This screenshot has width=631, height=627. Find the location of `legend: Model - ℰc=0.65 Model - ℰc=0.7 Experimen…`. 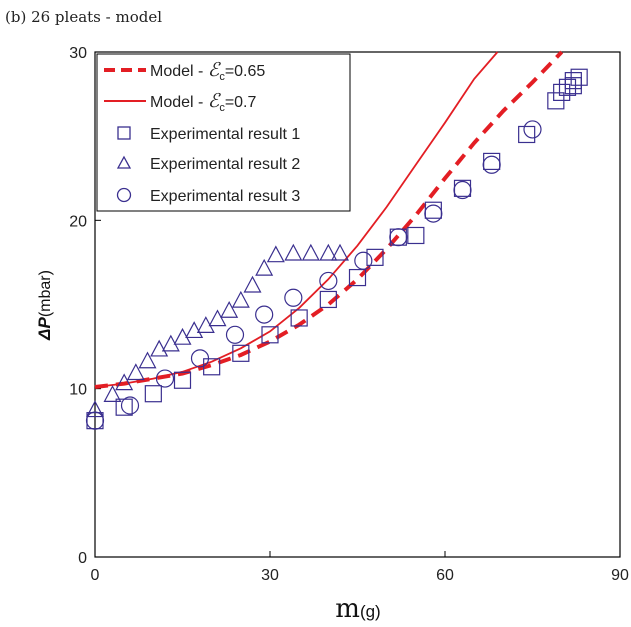

legend: Model - ℰc=0.65 Model - ℰc=0.7 Experimen… is located at coordinates (223, 132).